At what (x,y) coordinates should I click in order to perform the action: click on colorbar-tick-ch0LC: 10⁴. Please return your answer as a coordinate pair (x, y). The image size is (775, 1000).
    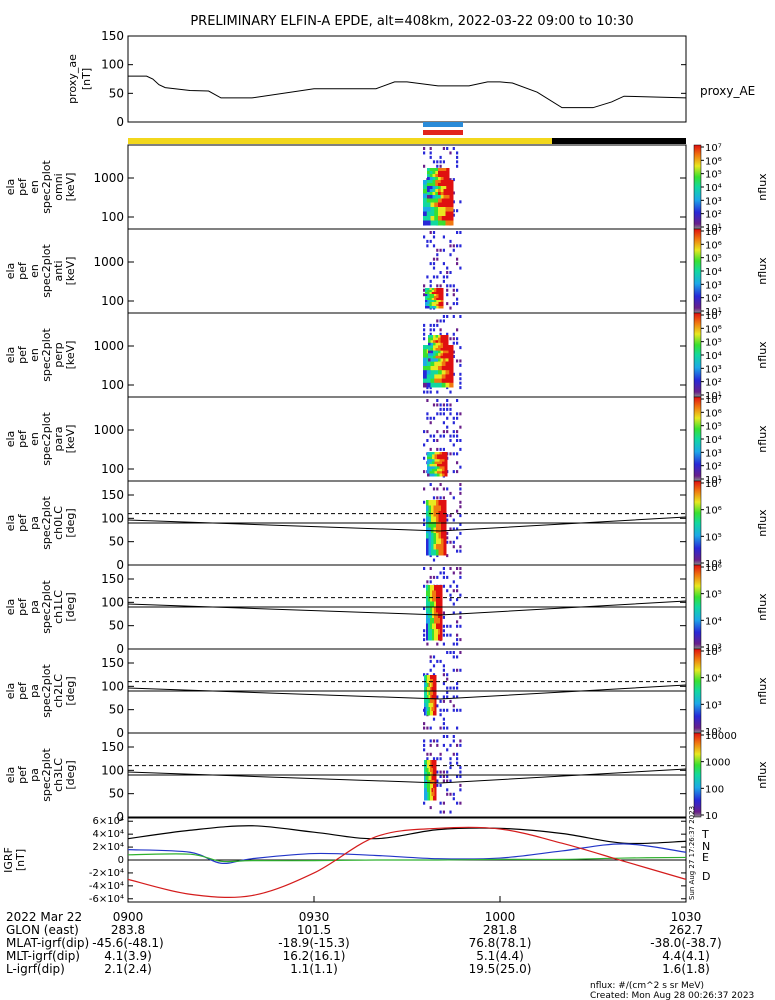
    Looking at the image, I should click on (713, 564).